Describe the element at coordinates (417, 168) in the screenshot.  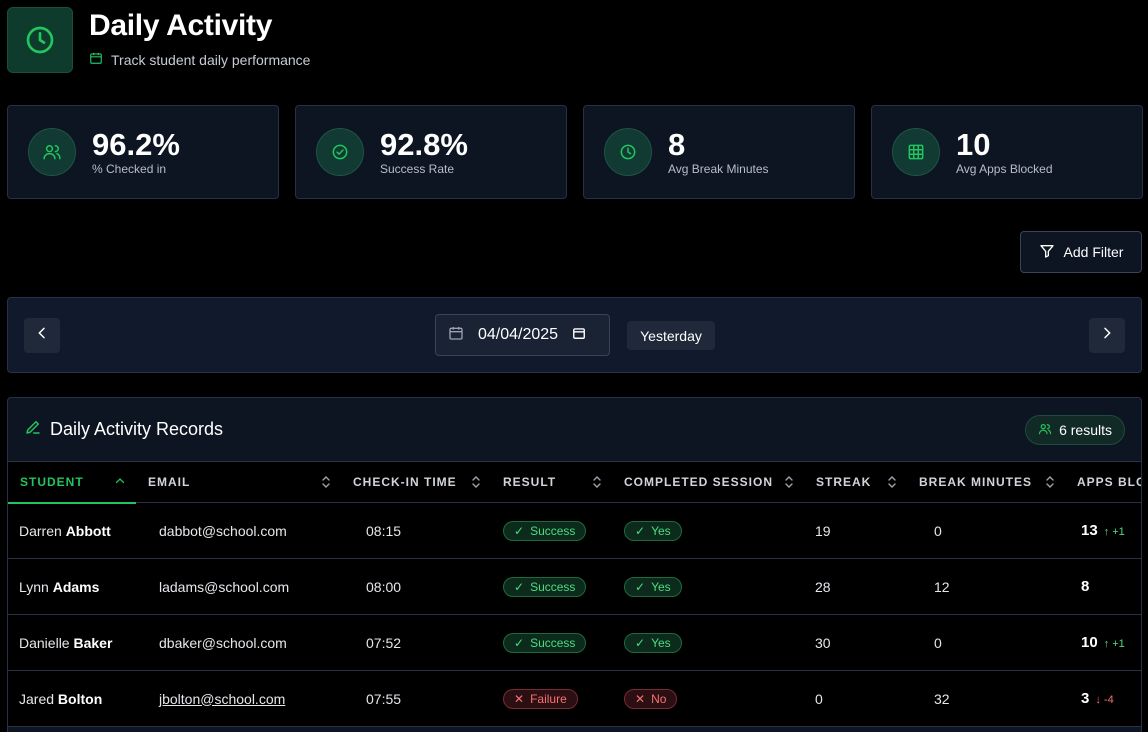
I see `stat-label: Success Rate` at that location.